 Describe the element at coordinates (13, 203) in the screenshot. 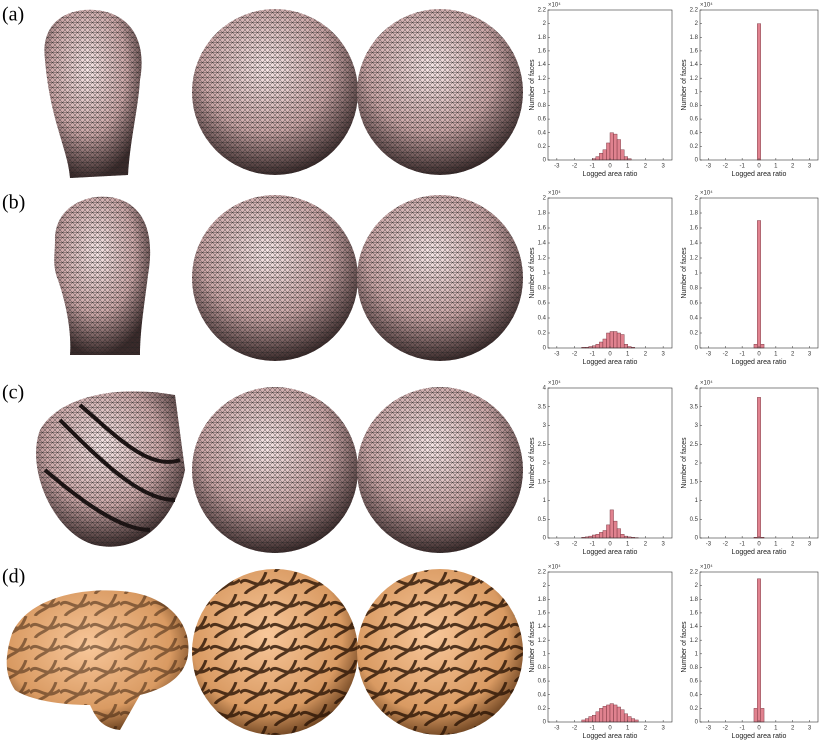

I see `panel-label: (b)` at that location.